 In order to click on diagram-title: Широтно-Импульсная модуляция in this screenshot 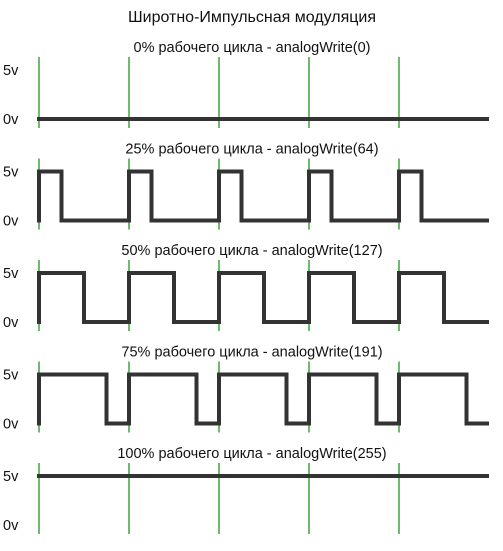, I will do `click(252, 17)`.